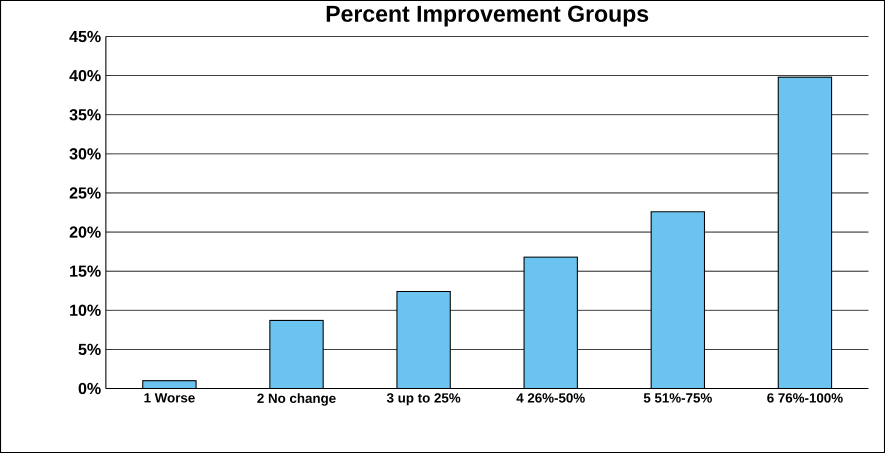 The width and height of the screenshot is (885, 453). What do you see at coordinates (85, 154) in the screenshot?
I see `y-tick-label: 30%` at bounding box center [85, 154].